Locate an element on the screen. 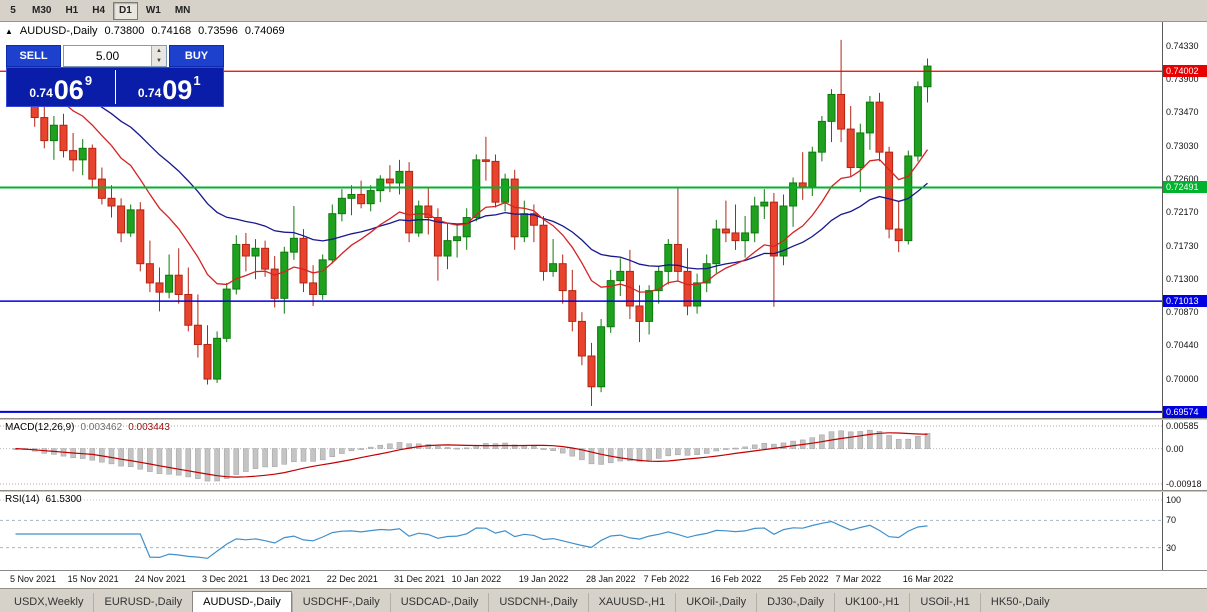  date-label: 24 Nov 2021 is located at coordinates (160, 579).